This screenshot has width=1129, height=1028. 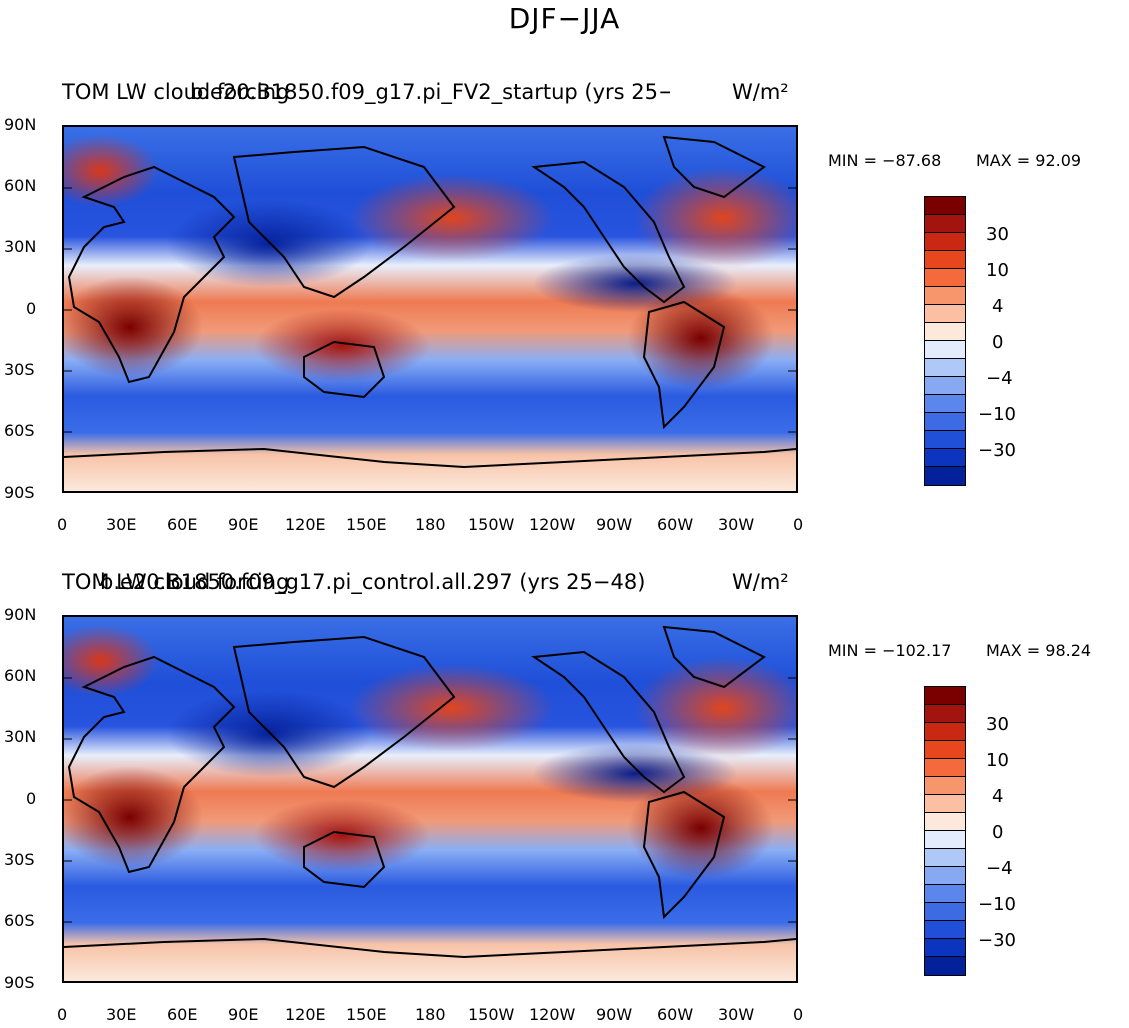 What do you see at coordinates (997, 414) in the screenshot?
I see `panel-1-colorbar-label: −10` at bounding box center [997, 414].